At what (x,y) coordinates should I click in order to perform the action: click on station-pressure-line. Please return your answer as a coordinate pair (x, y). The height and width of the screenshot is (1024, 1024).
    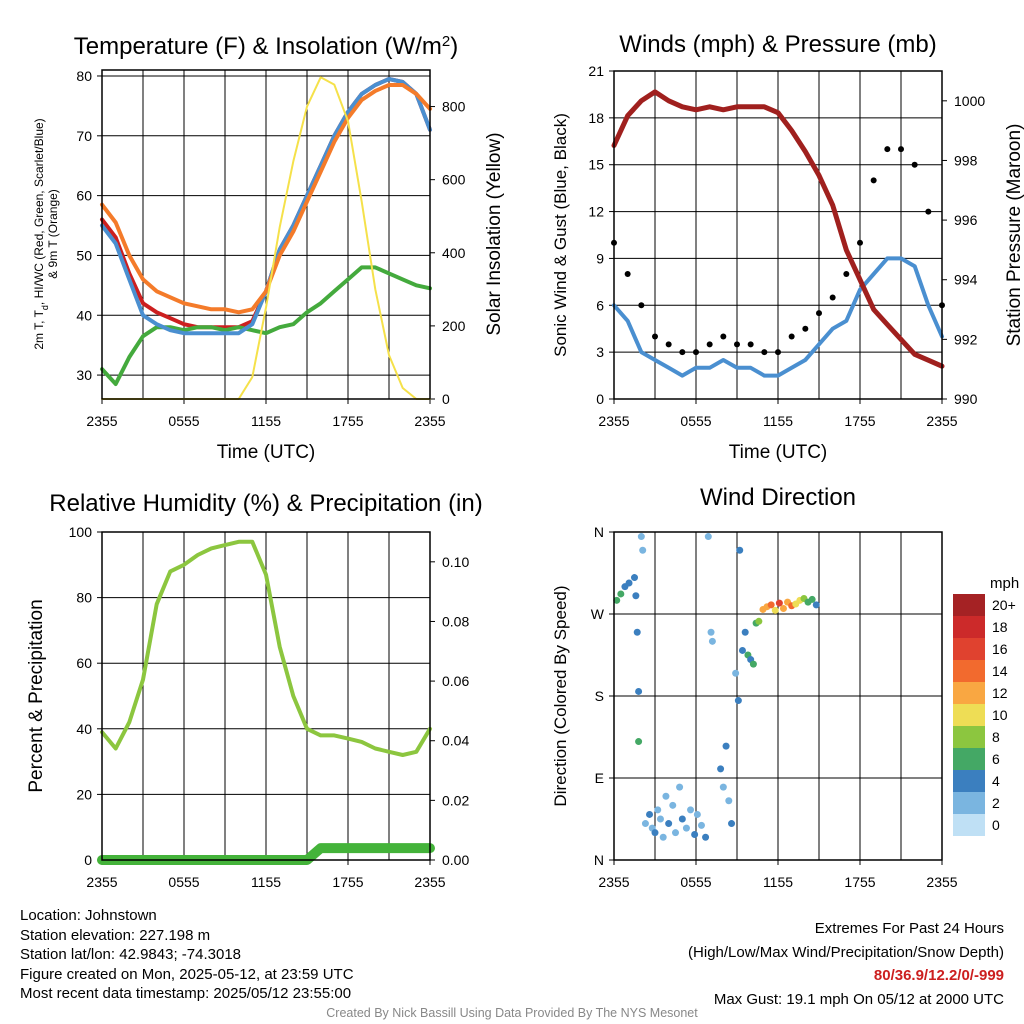
    Looking at the image, I should click on (778, 229).